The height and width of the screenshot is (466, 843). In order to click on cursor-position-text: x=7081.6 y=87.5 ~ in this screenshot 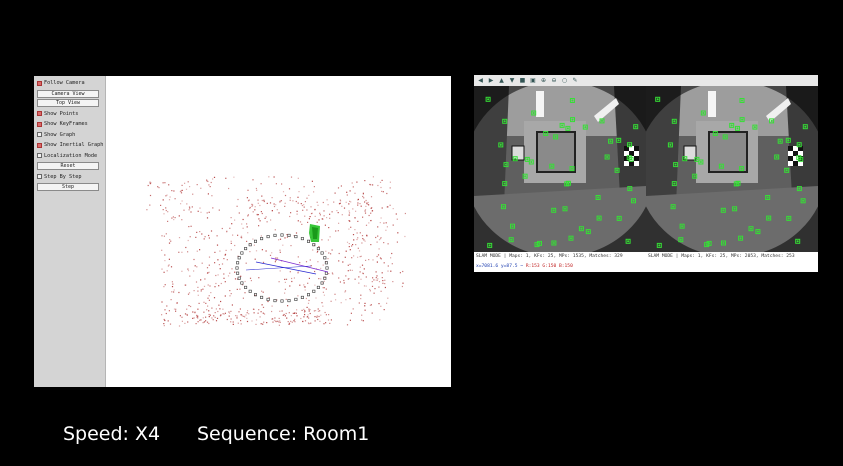, I will do `click(500, 266)`.